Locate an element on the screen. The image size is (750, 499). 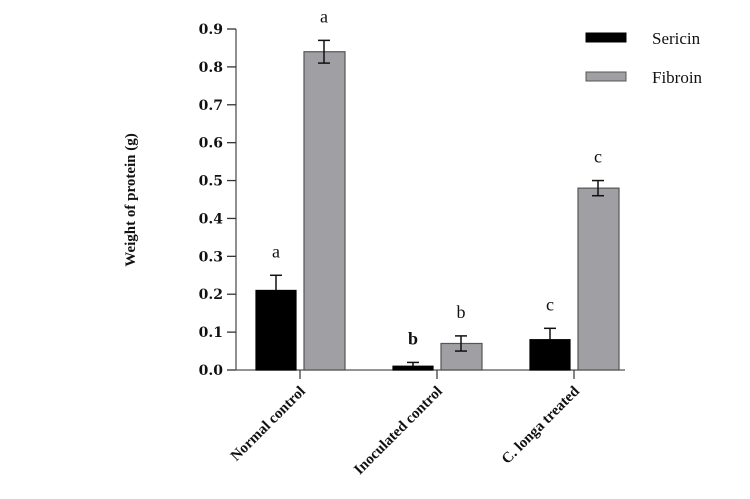
x-tick-label: Normal control is located at coordinates (268, 424).